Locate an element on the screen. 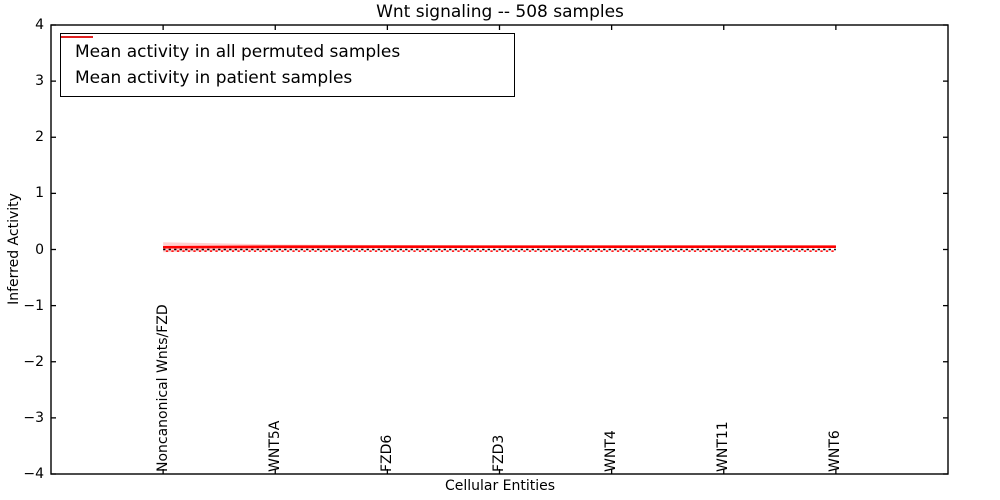  x-tick-label: Noncanonical Wnts/FZD is located at coordinates (162, 388).